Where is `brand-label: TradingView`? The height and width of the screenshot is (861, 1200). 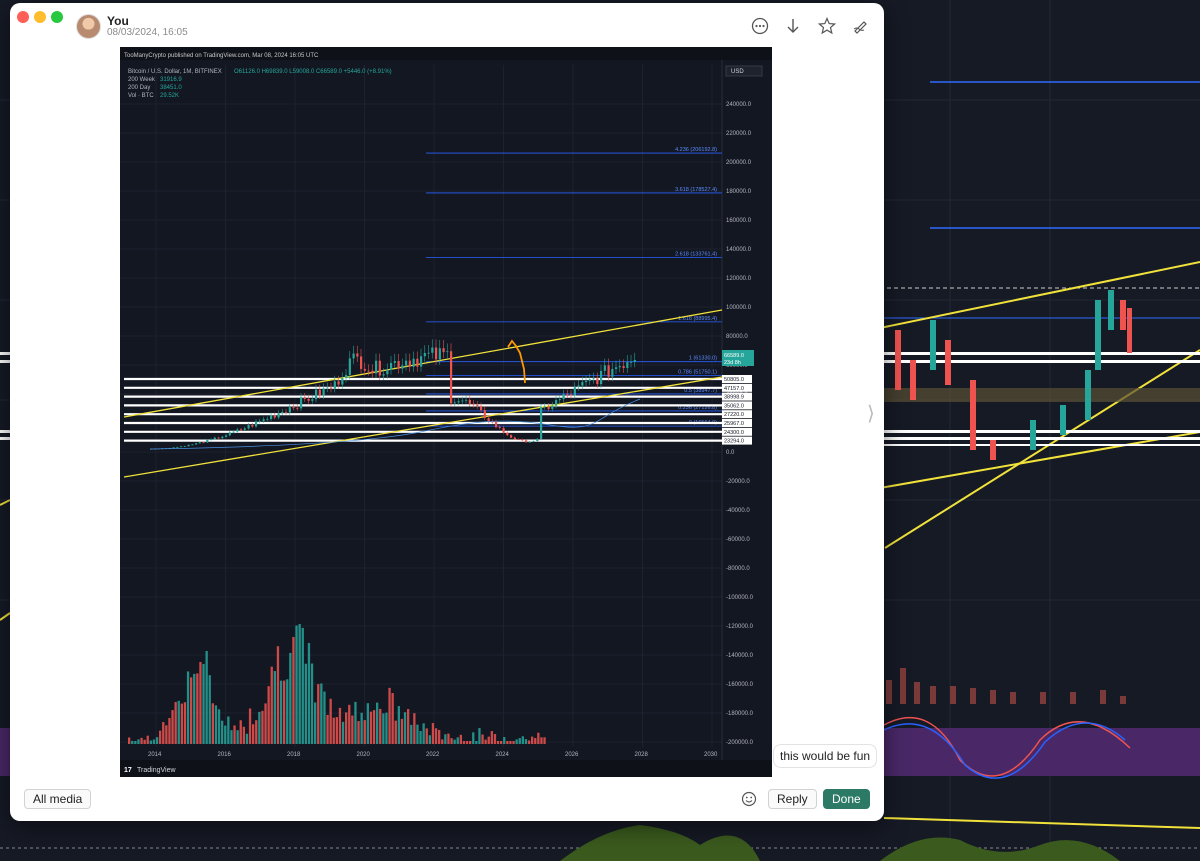
brand-label: TradingView is located at coordinates (156, 770).